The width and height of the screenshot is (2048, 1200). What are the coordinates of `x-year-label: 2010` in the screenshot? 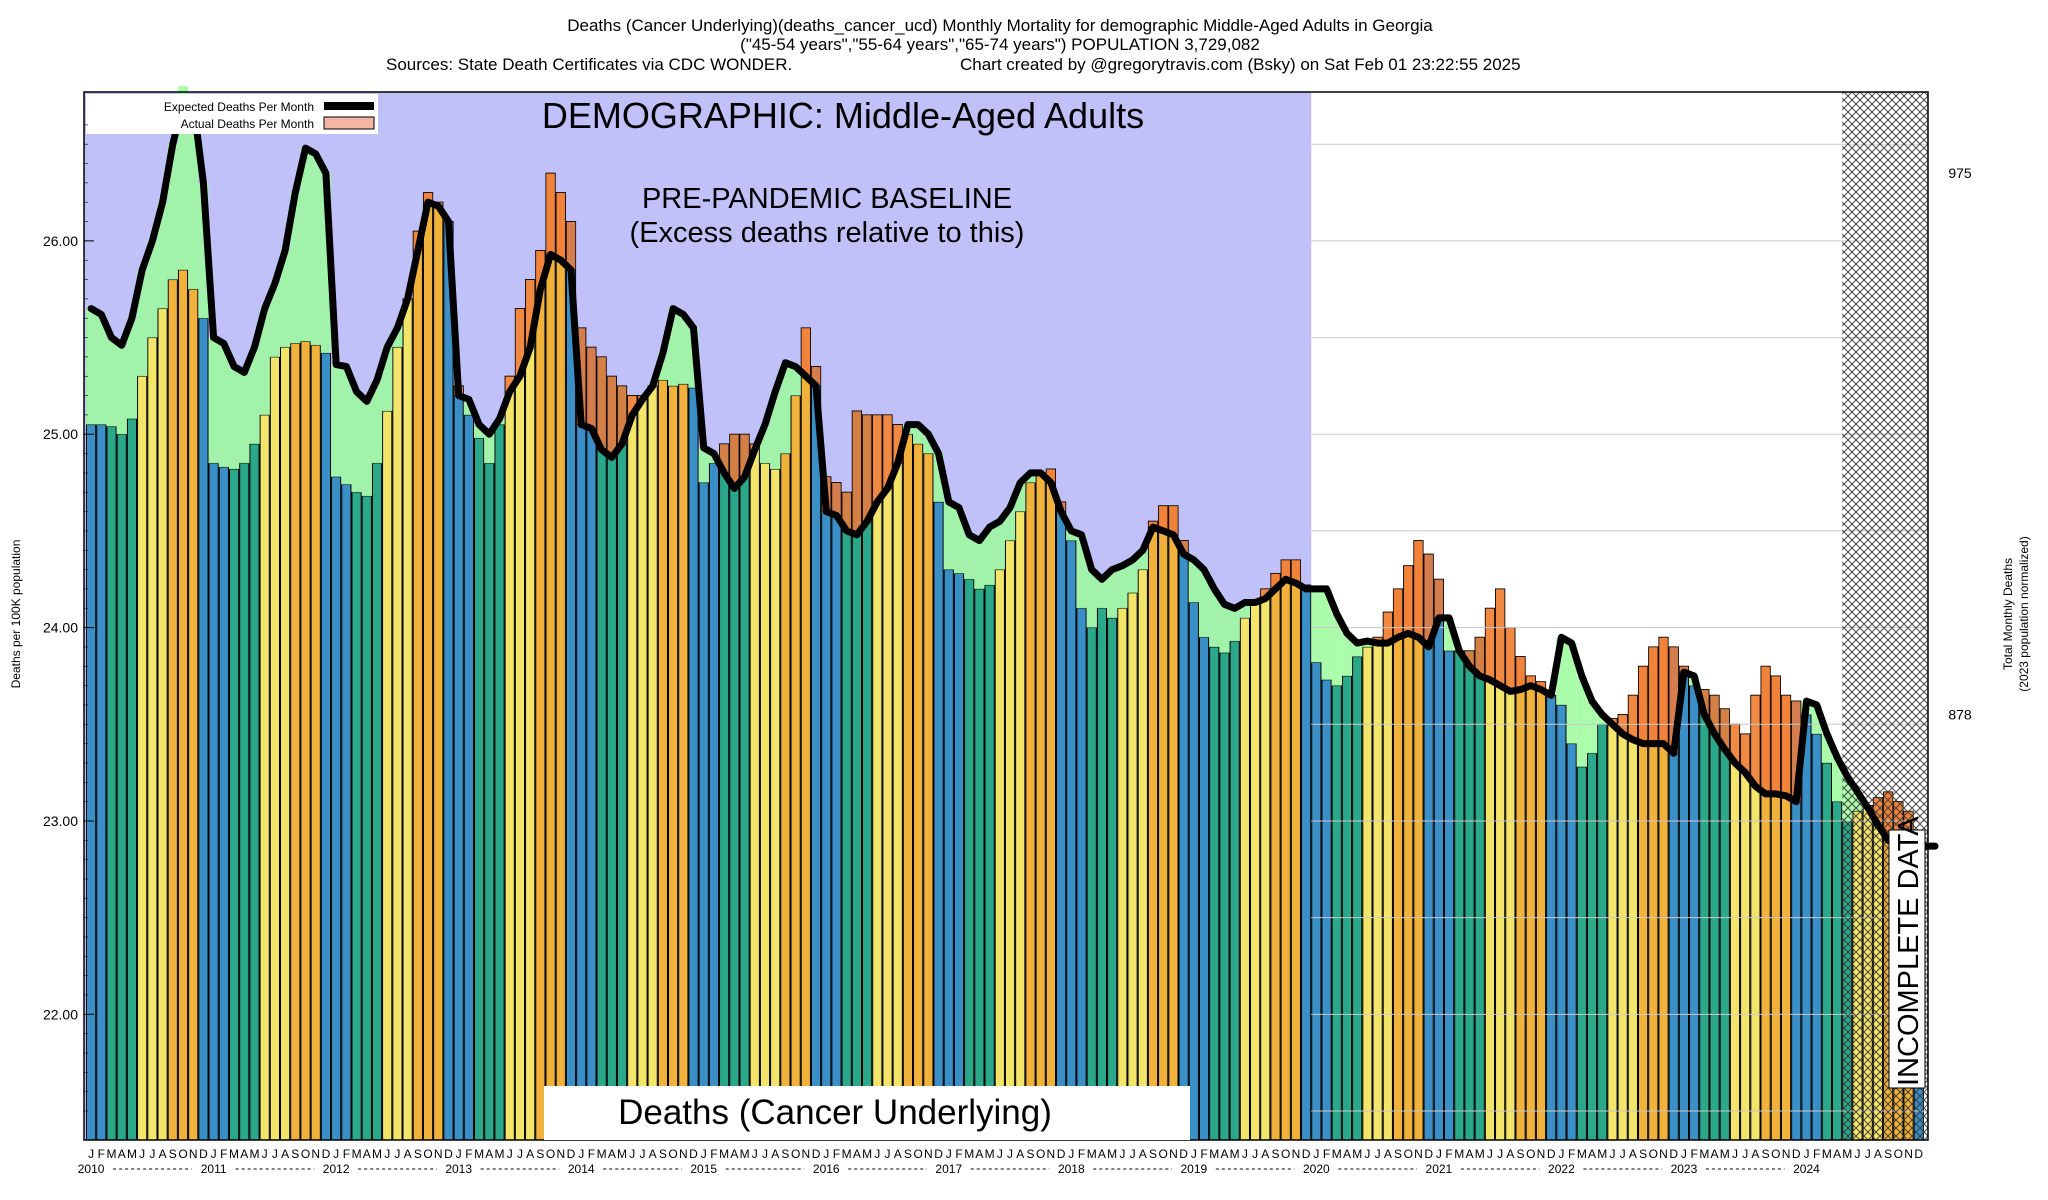 It's located at (91, 1169).